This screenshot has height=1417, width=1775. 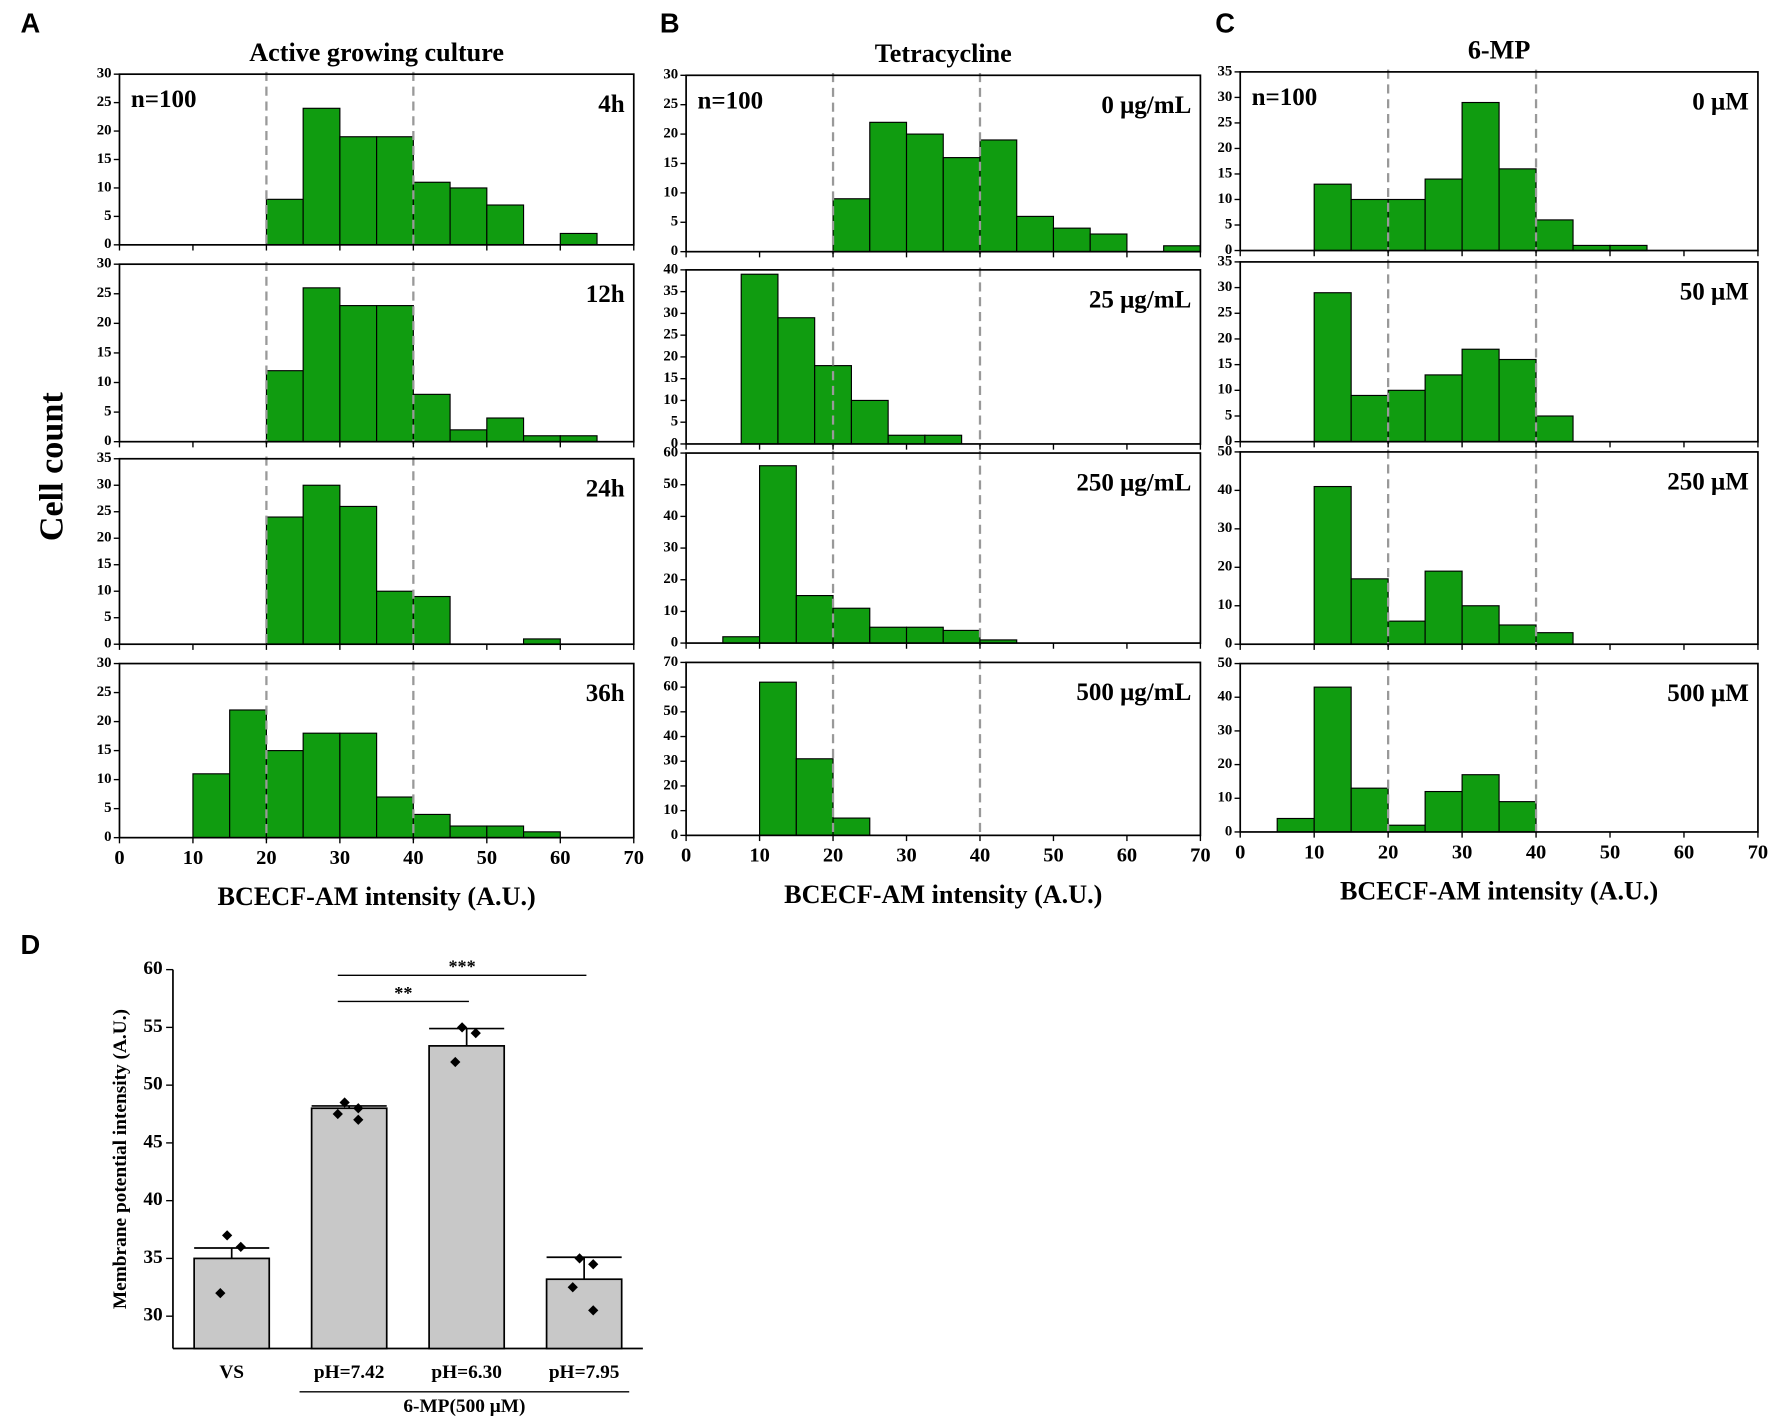 I want to click on y-tick-label: 55, so click(x=152, y=1026).